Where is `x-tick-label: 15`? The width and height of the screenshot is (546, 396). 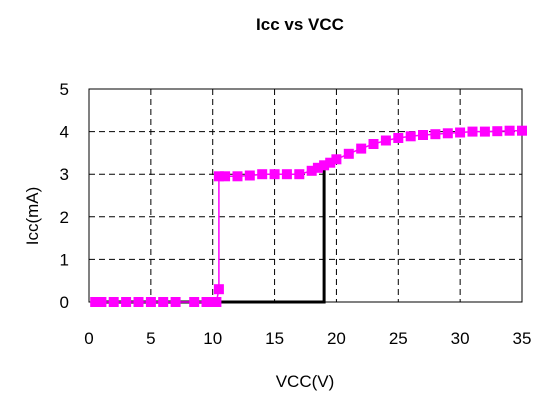 x-tick-label: 15 is located at coordinates (274, 338).